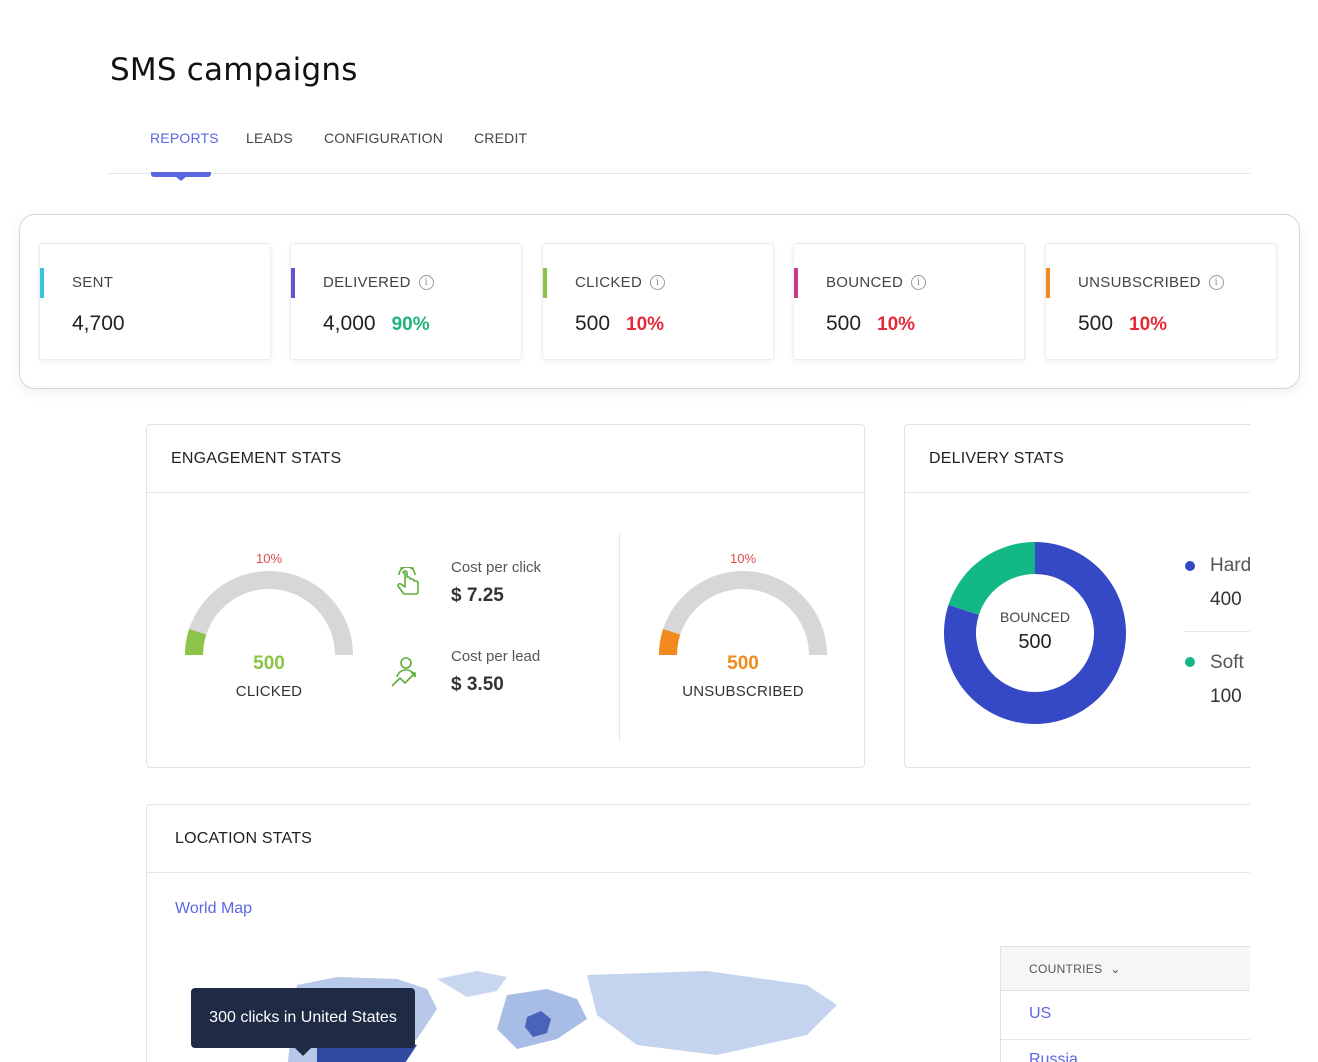 The height and width of the screenshot is (1062, 1318). I want to click on kpi-value: 4,700, so click(98, 323).